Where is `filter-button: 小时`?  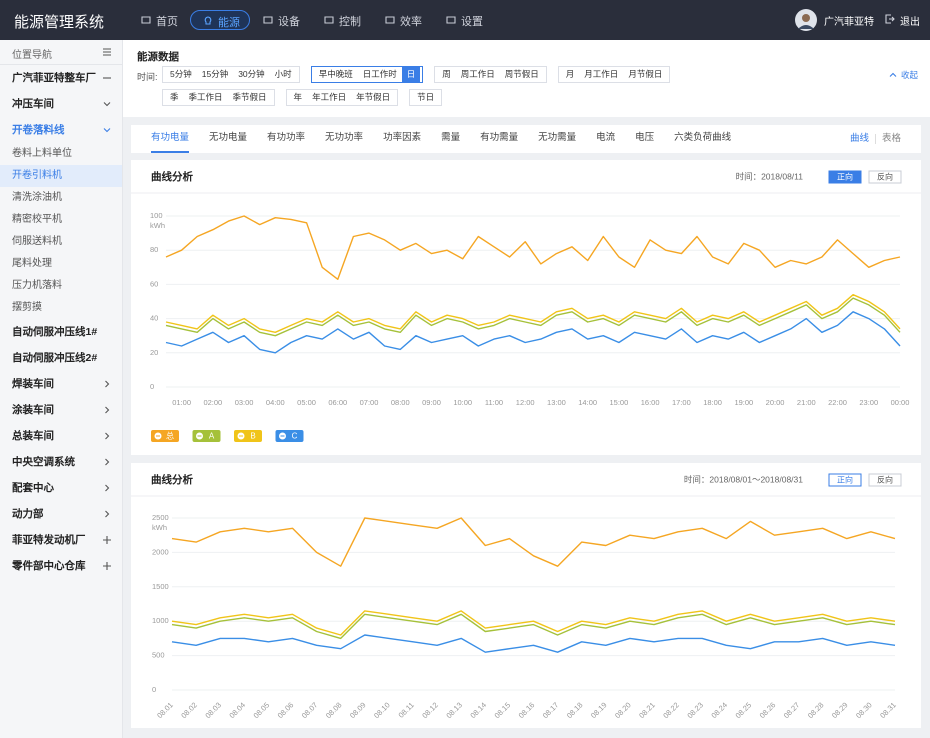 filter-button: 小时 is located at coordinates (283, 74).